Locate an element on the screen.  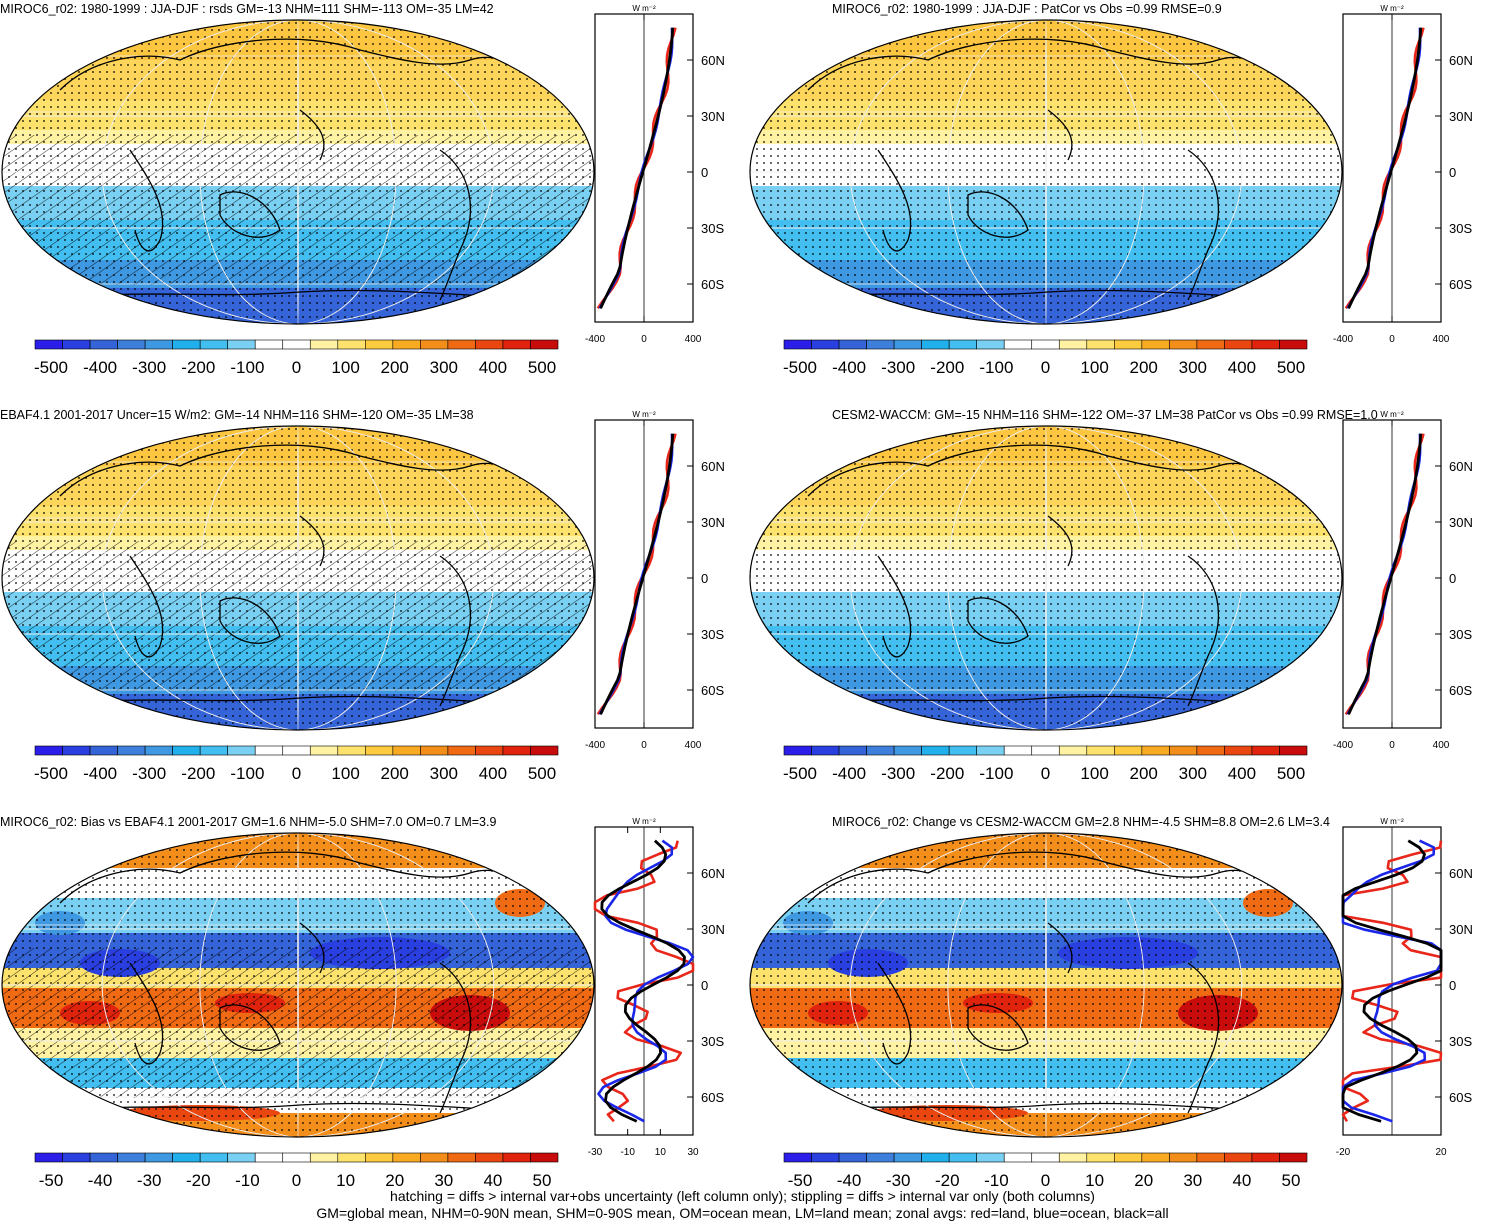
colorbar-label: -400 is located at coordinates (849, 773).